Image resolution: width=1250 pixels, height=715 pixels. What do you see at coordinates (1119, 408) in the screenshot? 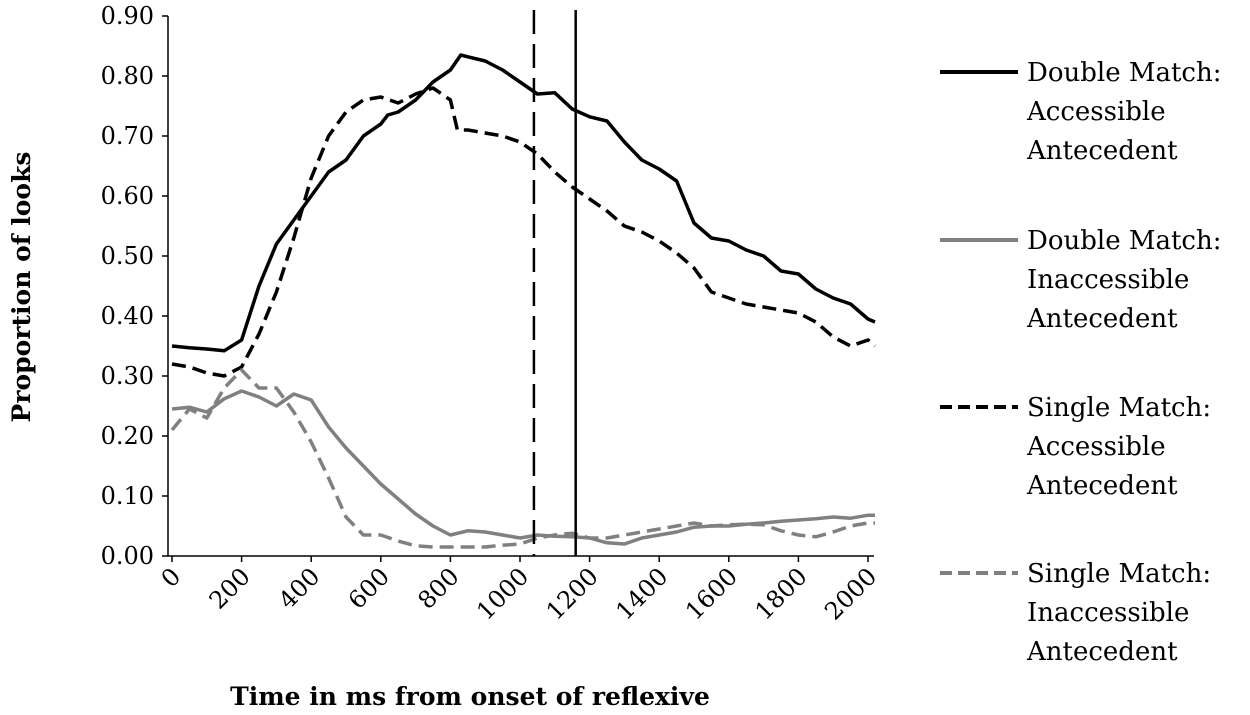
I see `legend-label-3: Single Match:` at bounding box center [1119, 408].